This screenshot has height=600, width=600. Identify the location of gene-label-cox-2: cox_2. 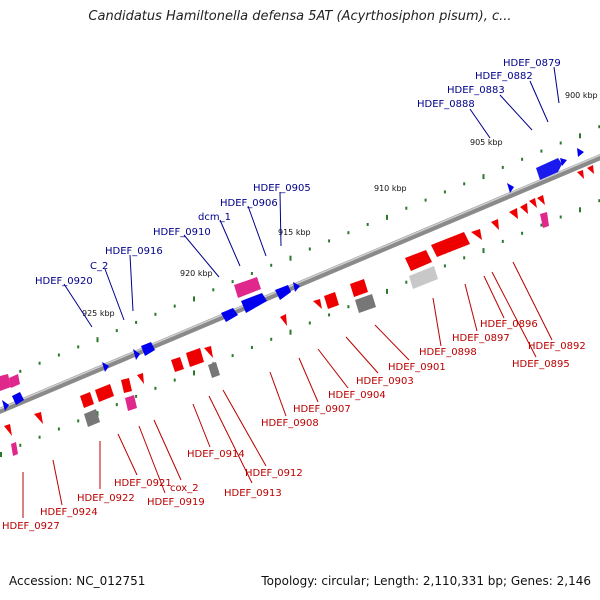
(184, 488).